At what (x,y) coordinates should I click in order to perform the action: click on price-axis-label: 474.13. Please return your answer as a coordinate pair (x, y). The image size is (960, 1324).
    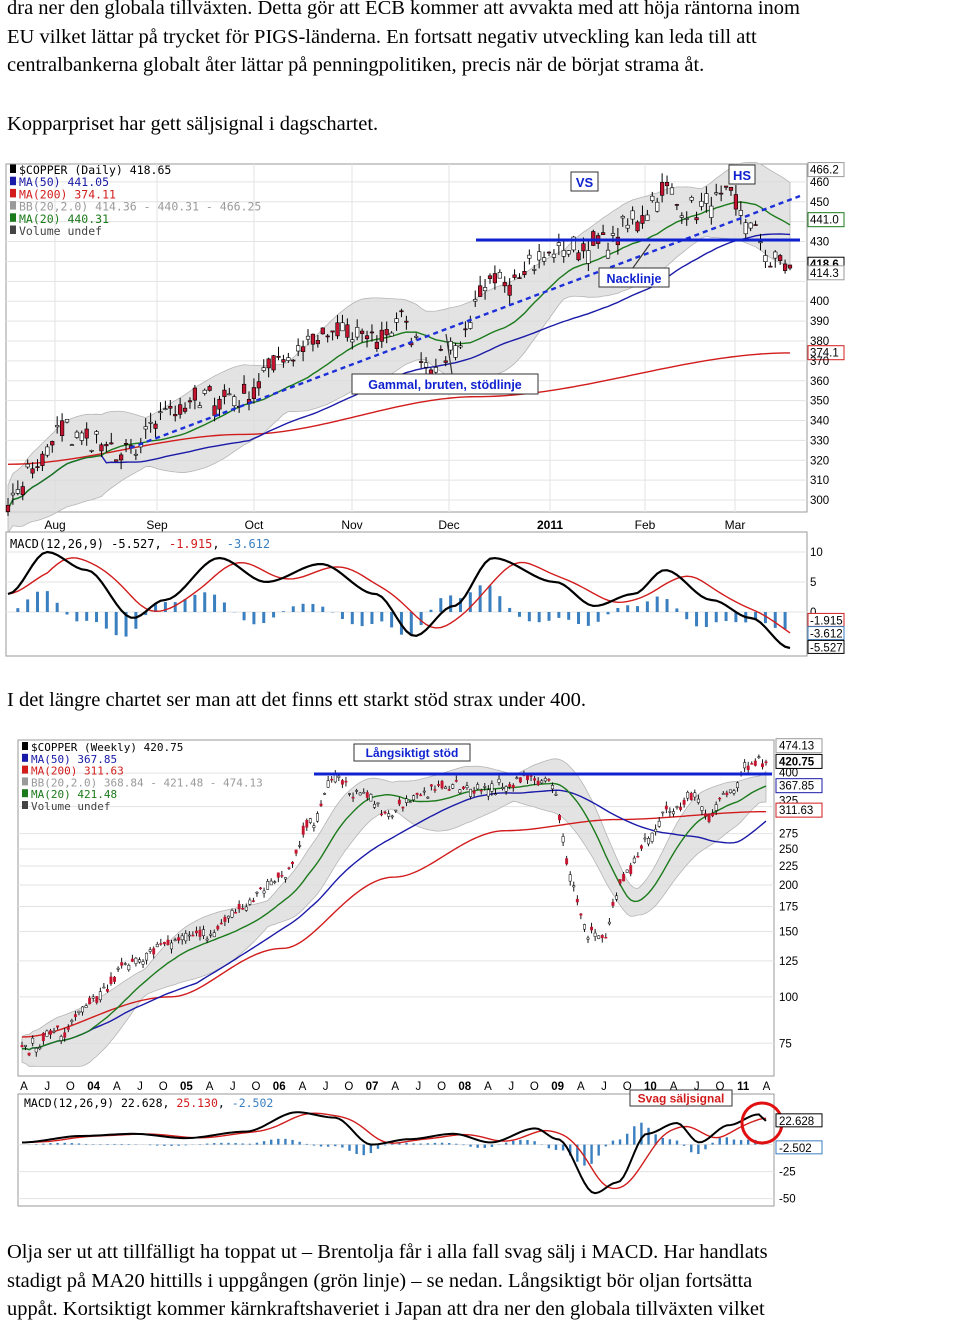
    Looking at the image, I should click on (796, 747).